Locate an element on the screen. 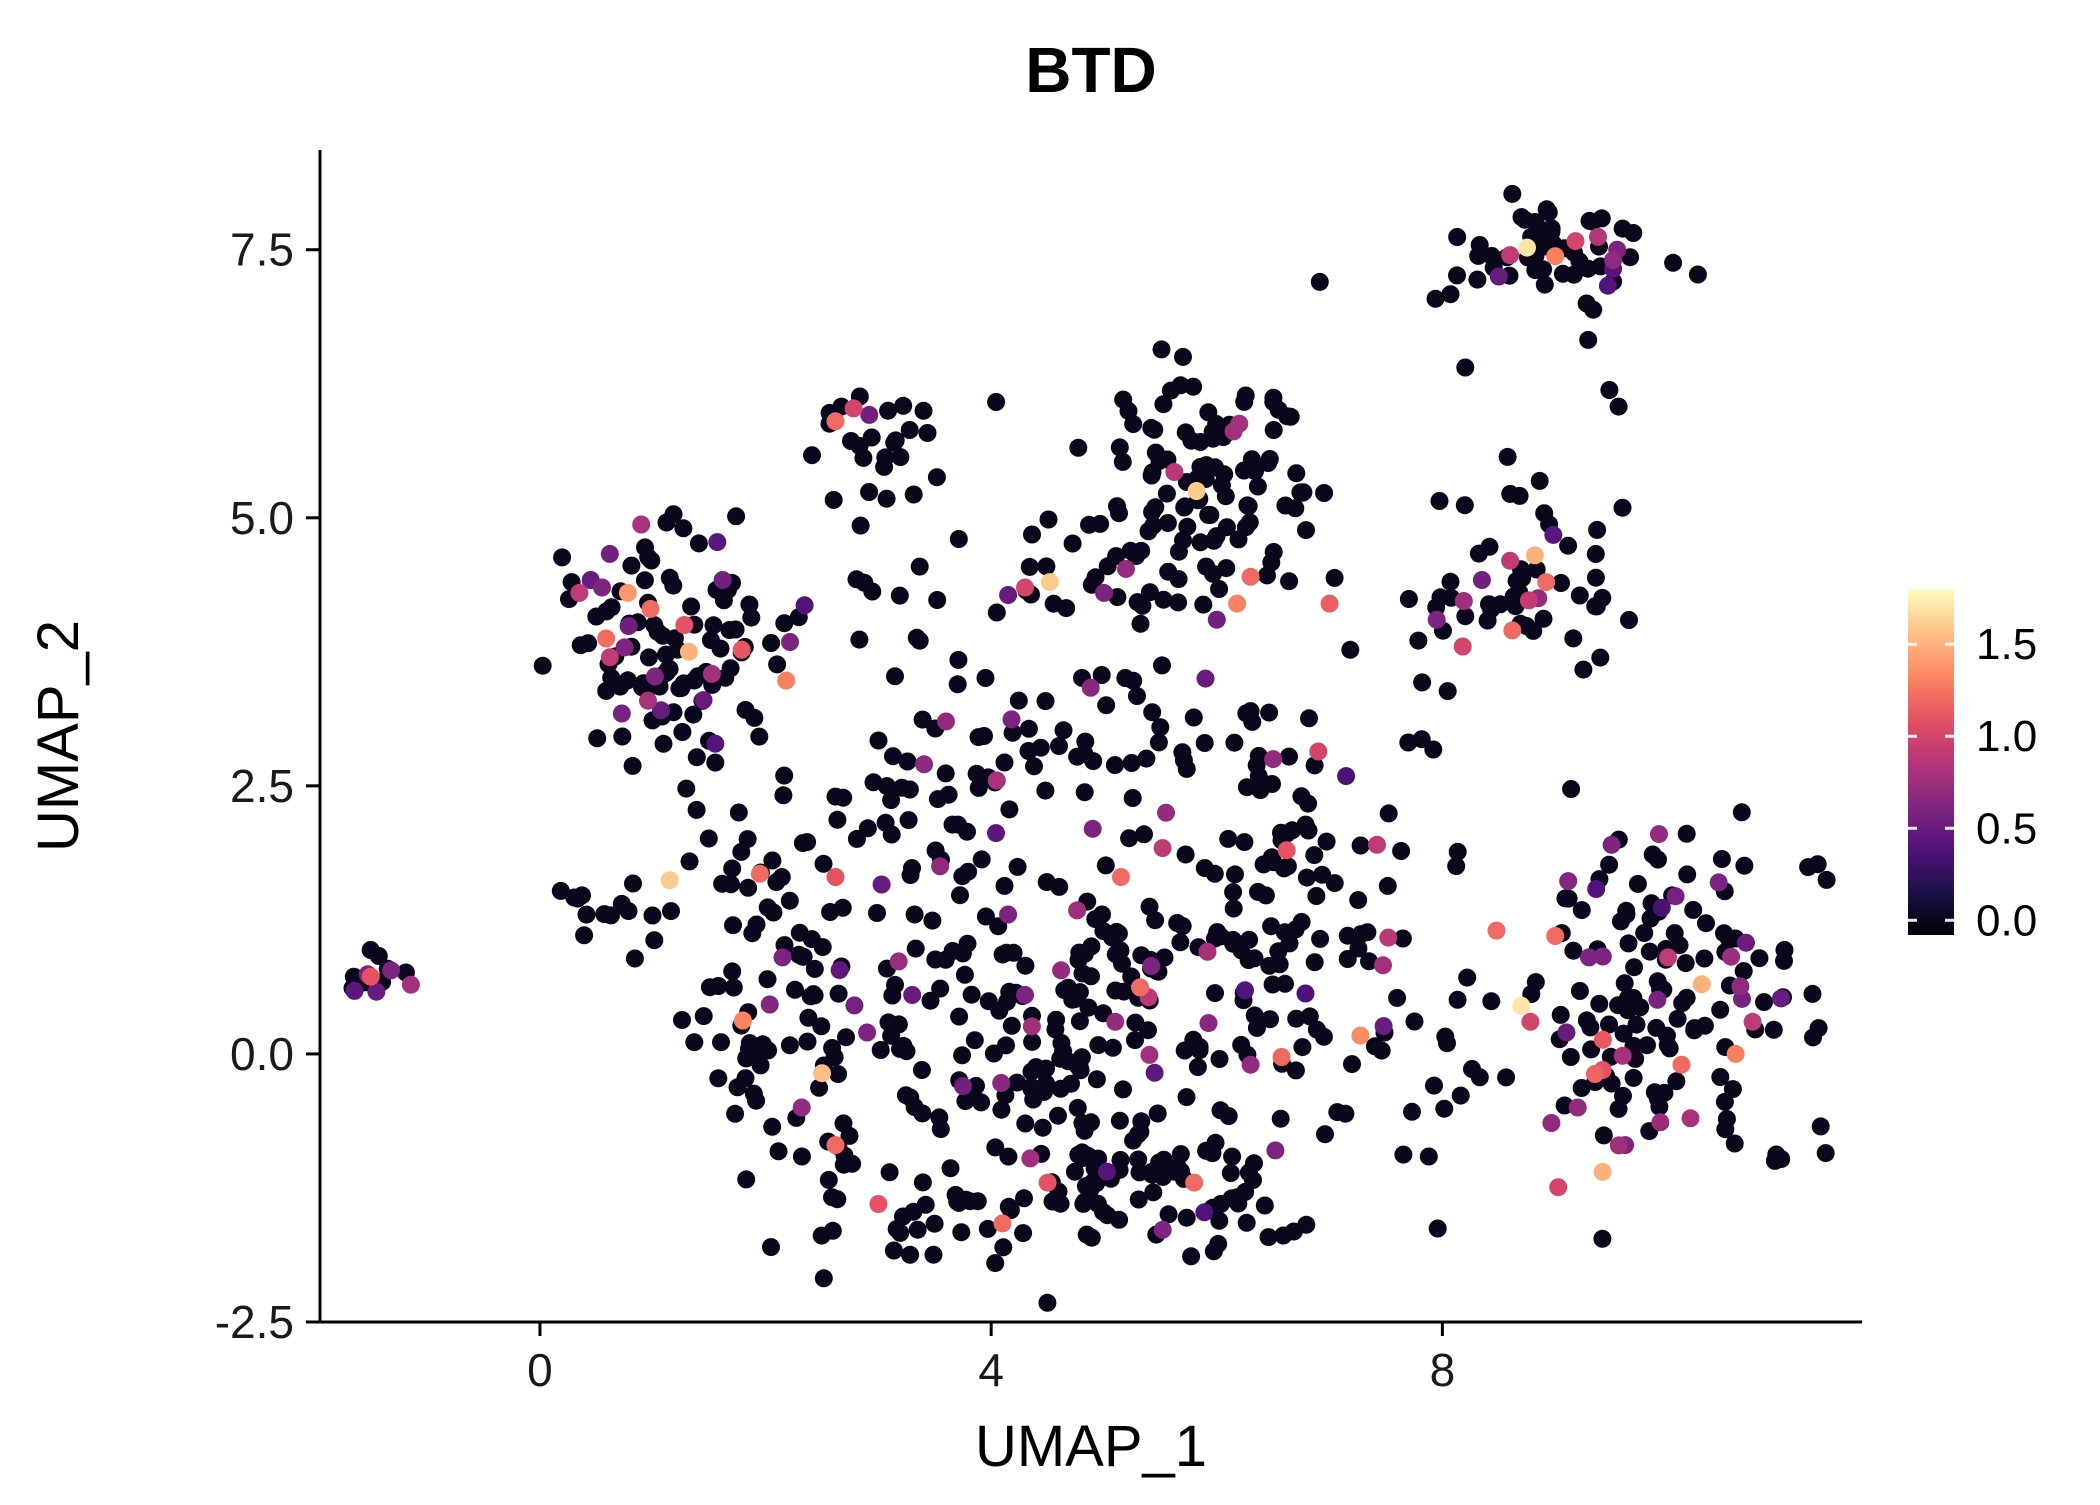 This screenshot has width=2100, height=1505. x-tick-label: 8 is located at coordinates (1443, 1370).